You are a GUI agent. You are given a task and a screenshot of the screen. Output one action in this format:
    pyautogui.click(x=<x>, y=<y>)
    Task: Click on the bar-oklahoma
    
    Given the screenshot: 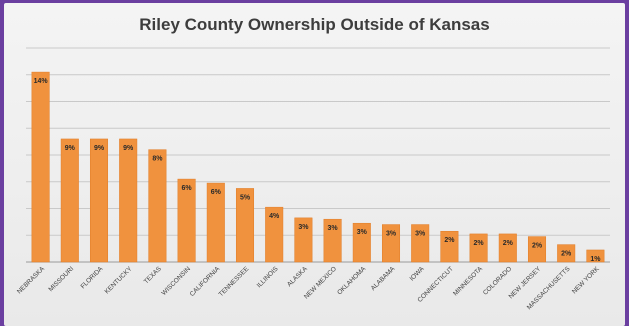 What is the action you would take?
    pyautogui.click(x=361, y=242)
    